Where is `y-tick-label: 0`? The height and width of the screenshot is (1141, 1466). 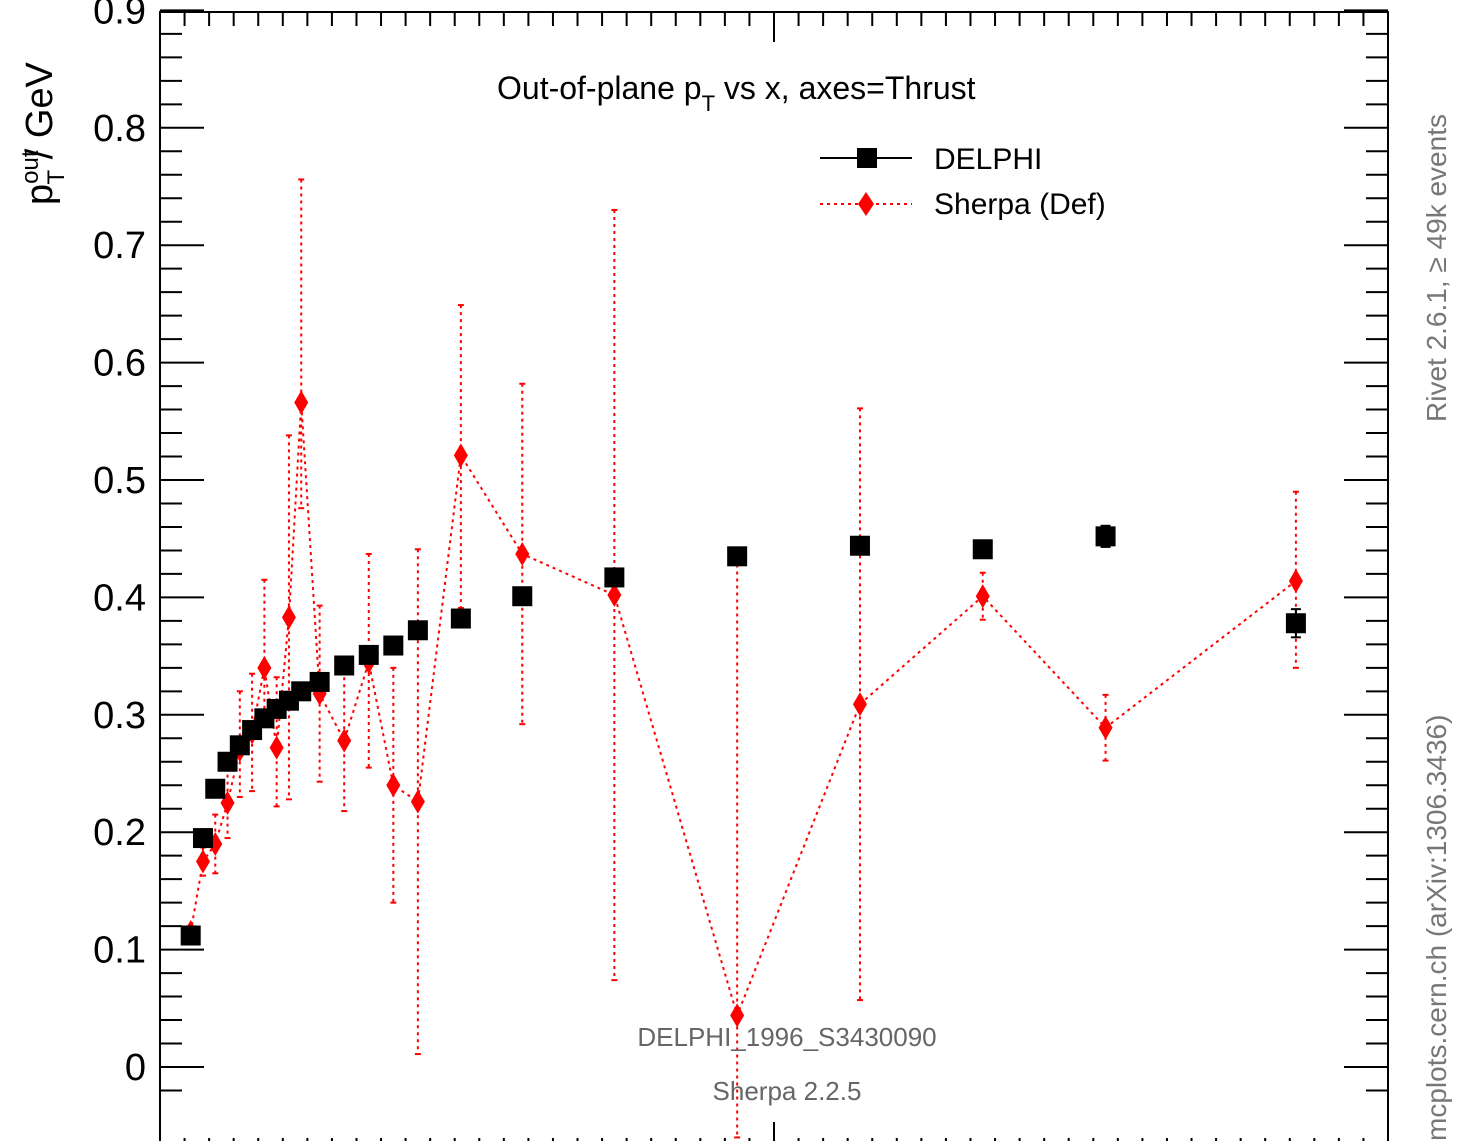
y-tick-label: 0 is located at coordinates (135, 1068).